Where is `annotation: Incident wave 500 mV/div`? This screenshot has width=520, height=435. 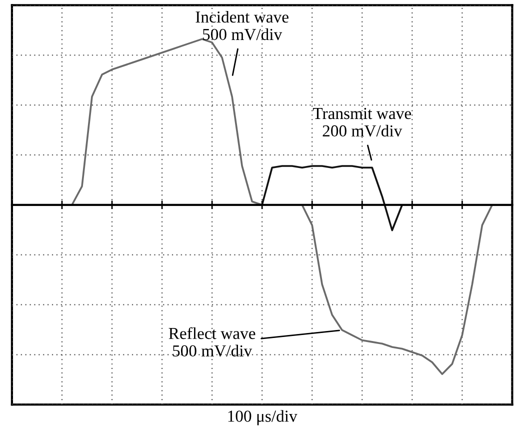
annotation: Incident wave 500 mV/div is located at coordinates (242, 25).